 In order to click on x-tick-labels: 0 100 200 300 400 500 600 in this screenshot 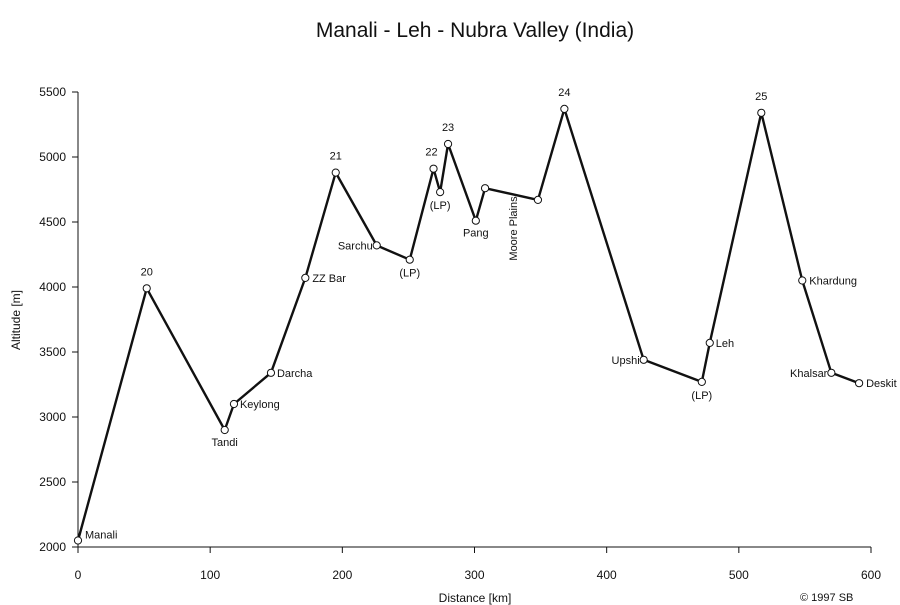, I will do `click(478, 564)`.